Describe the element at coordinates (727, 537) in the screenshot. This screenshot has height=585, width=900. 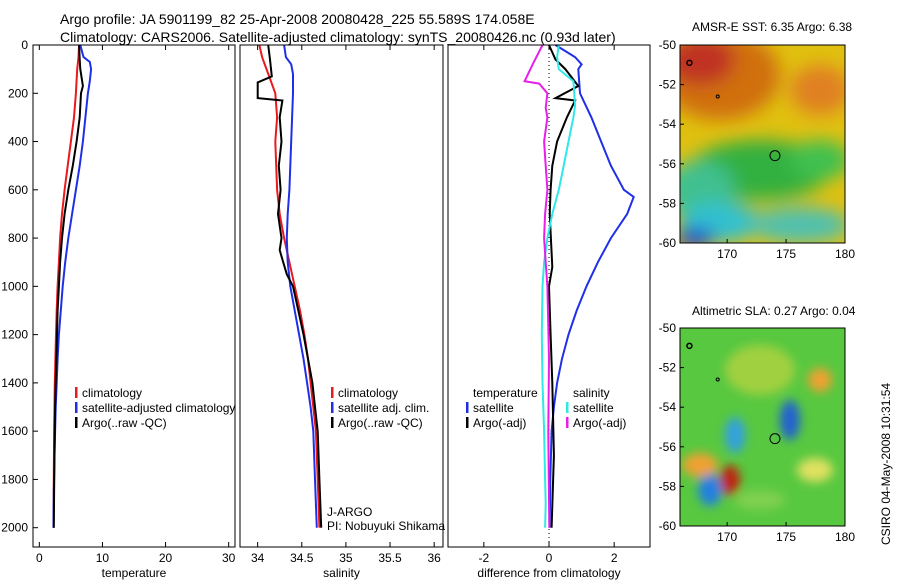
I see `x-tick-label: 170` at that location.